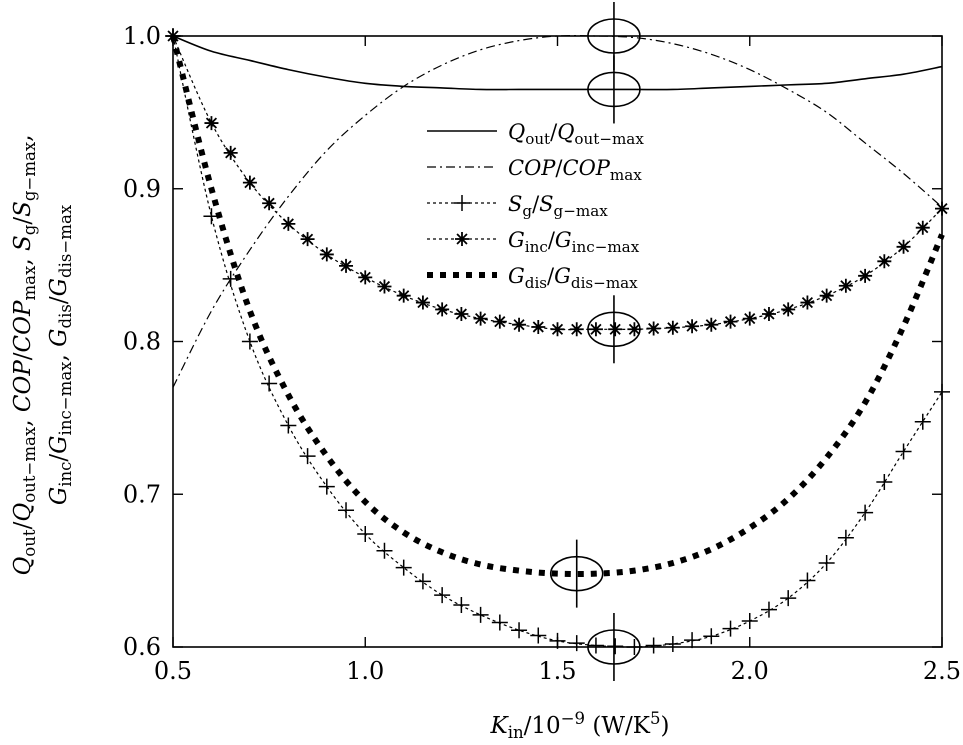  What do you see at coordinates (29, 229) in the screenshot?
I see `label-segment: g` at bounding box center [29, 229].